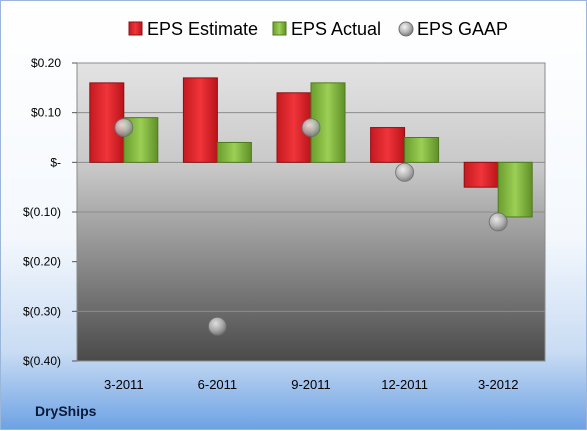 This screenshot has height=431, width=587. Describe the element at coordinates (124, 384) in the screenshot. I see `x-tick-label: 3-2011` at that location.